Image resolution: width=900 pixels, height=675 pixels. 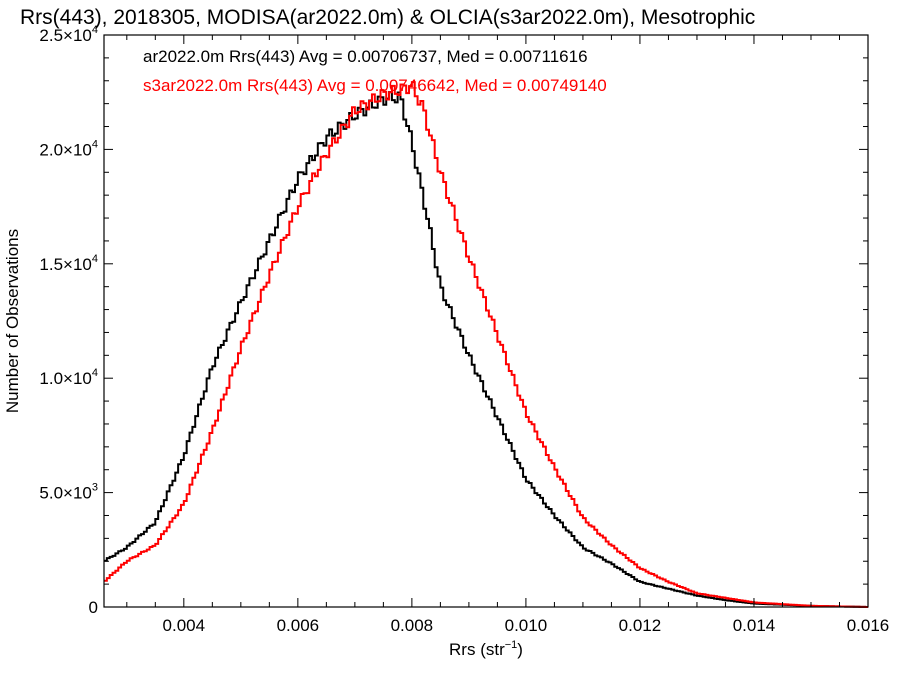 I want to click on x-tick-label: 0.014, so click(x=754, y=625).